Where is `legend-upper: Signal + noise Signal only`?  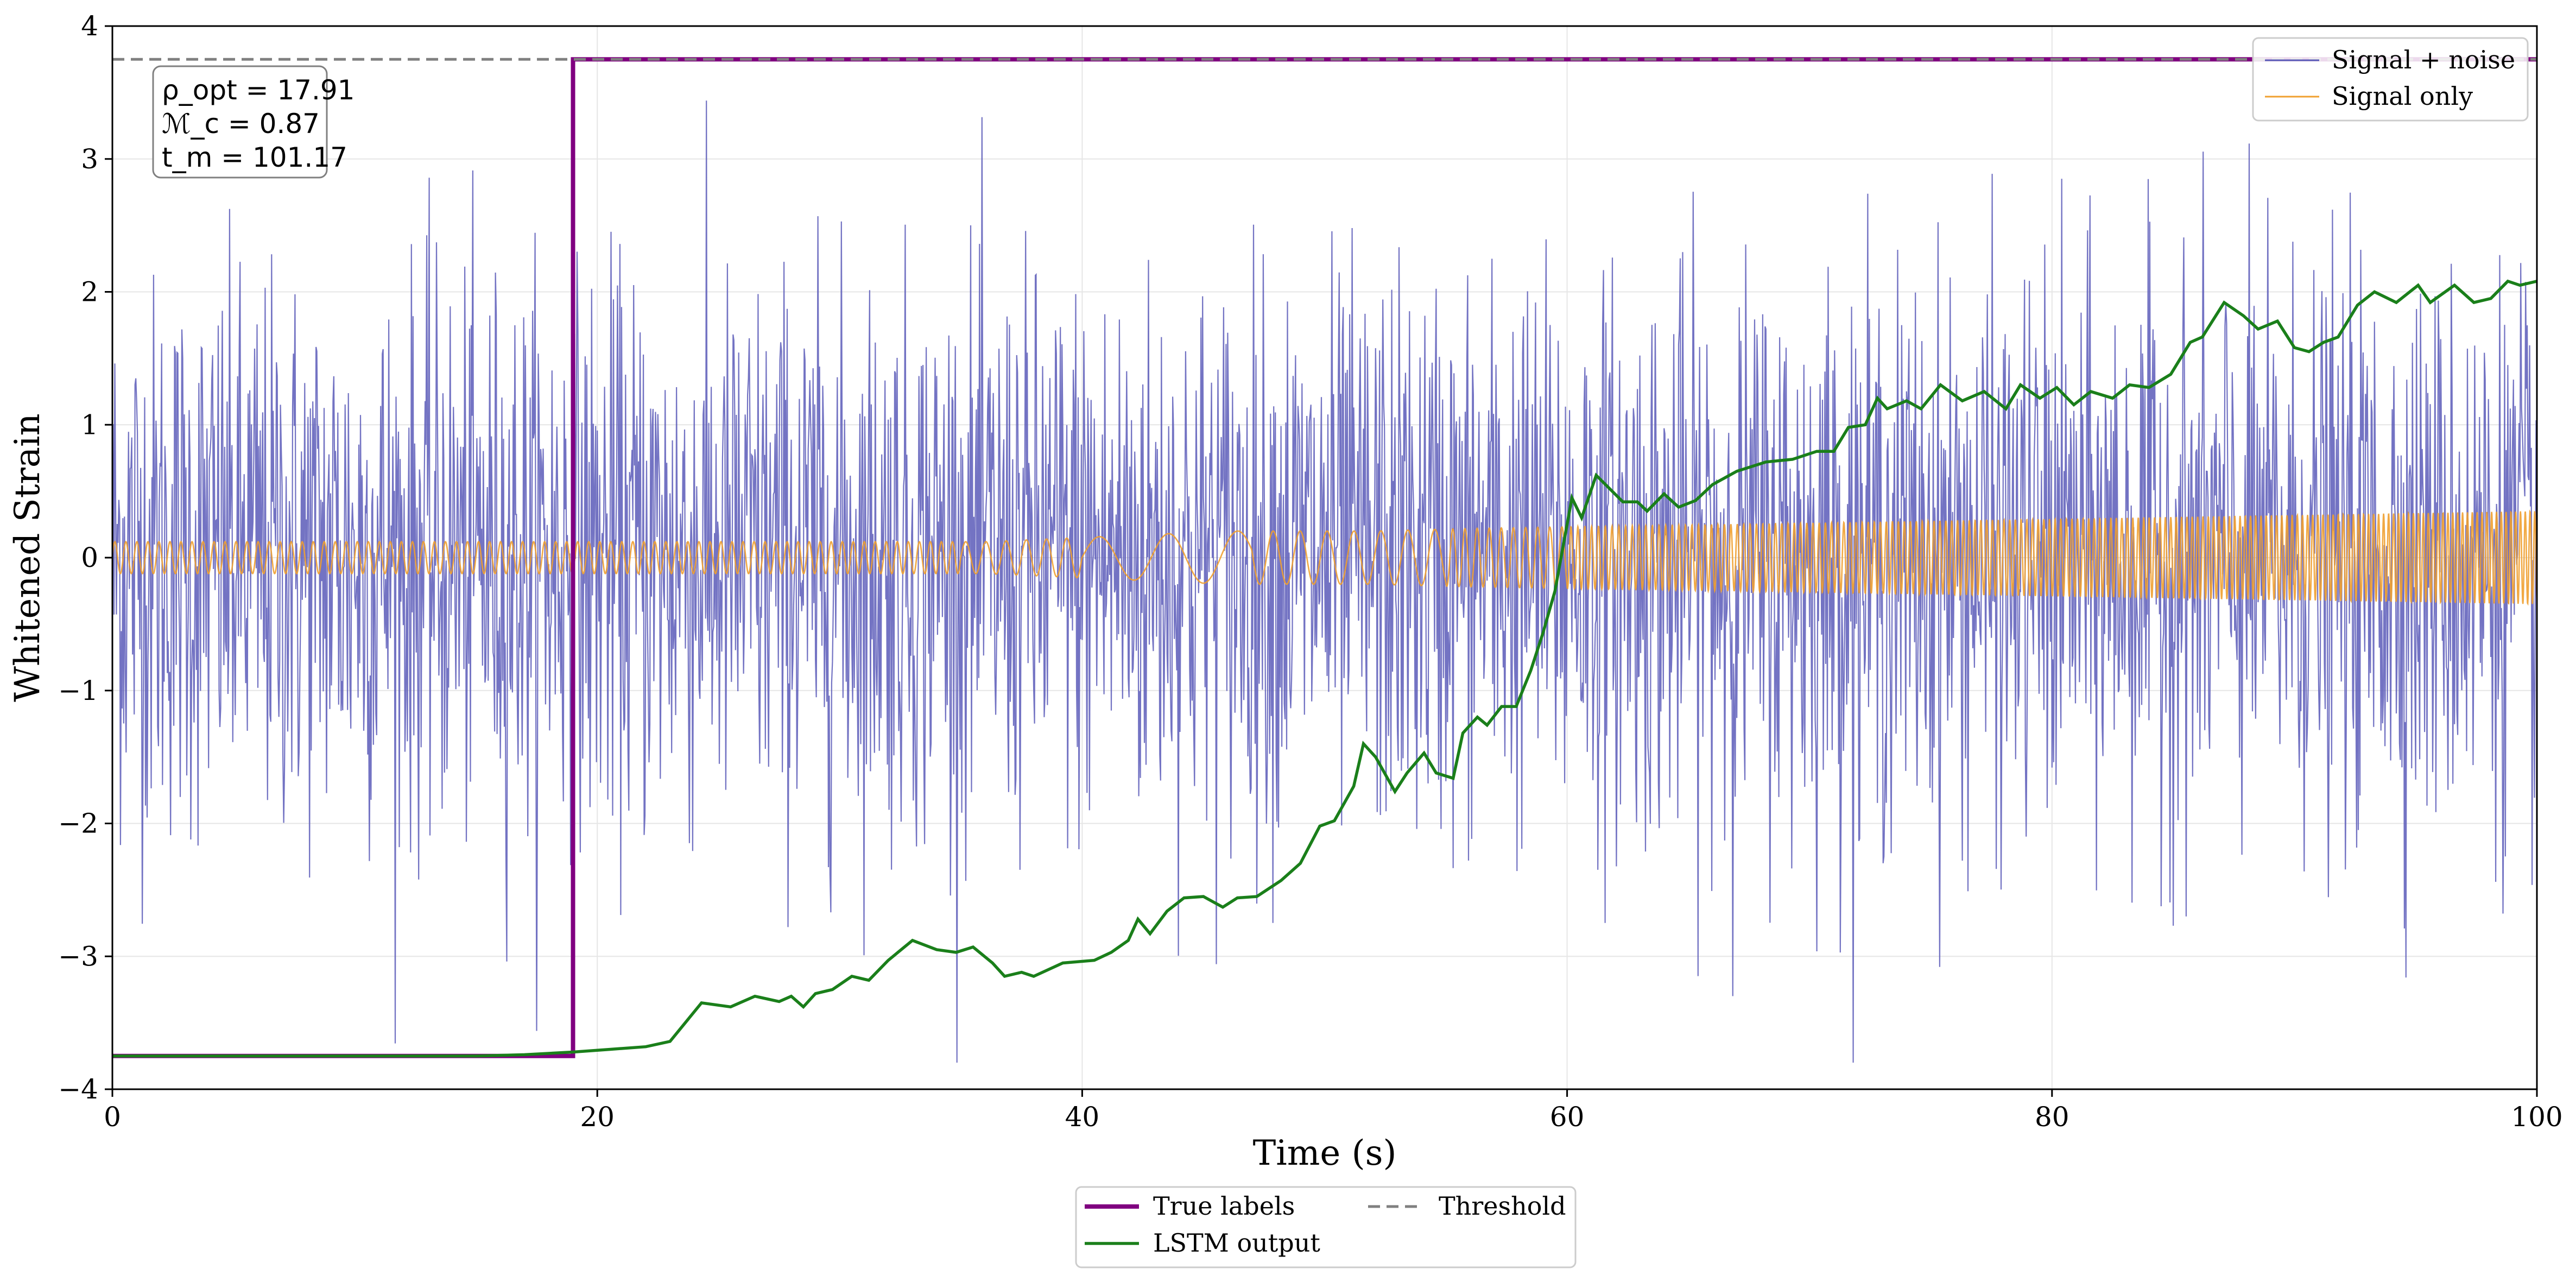
legend-upper: Signal + noise Signal only is located at coordinates (2390, 79).